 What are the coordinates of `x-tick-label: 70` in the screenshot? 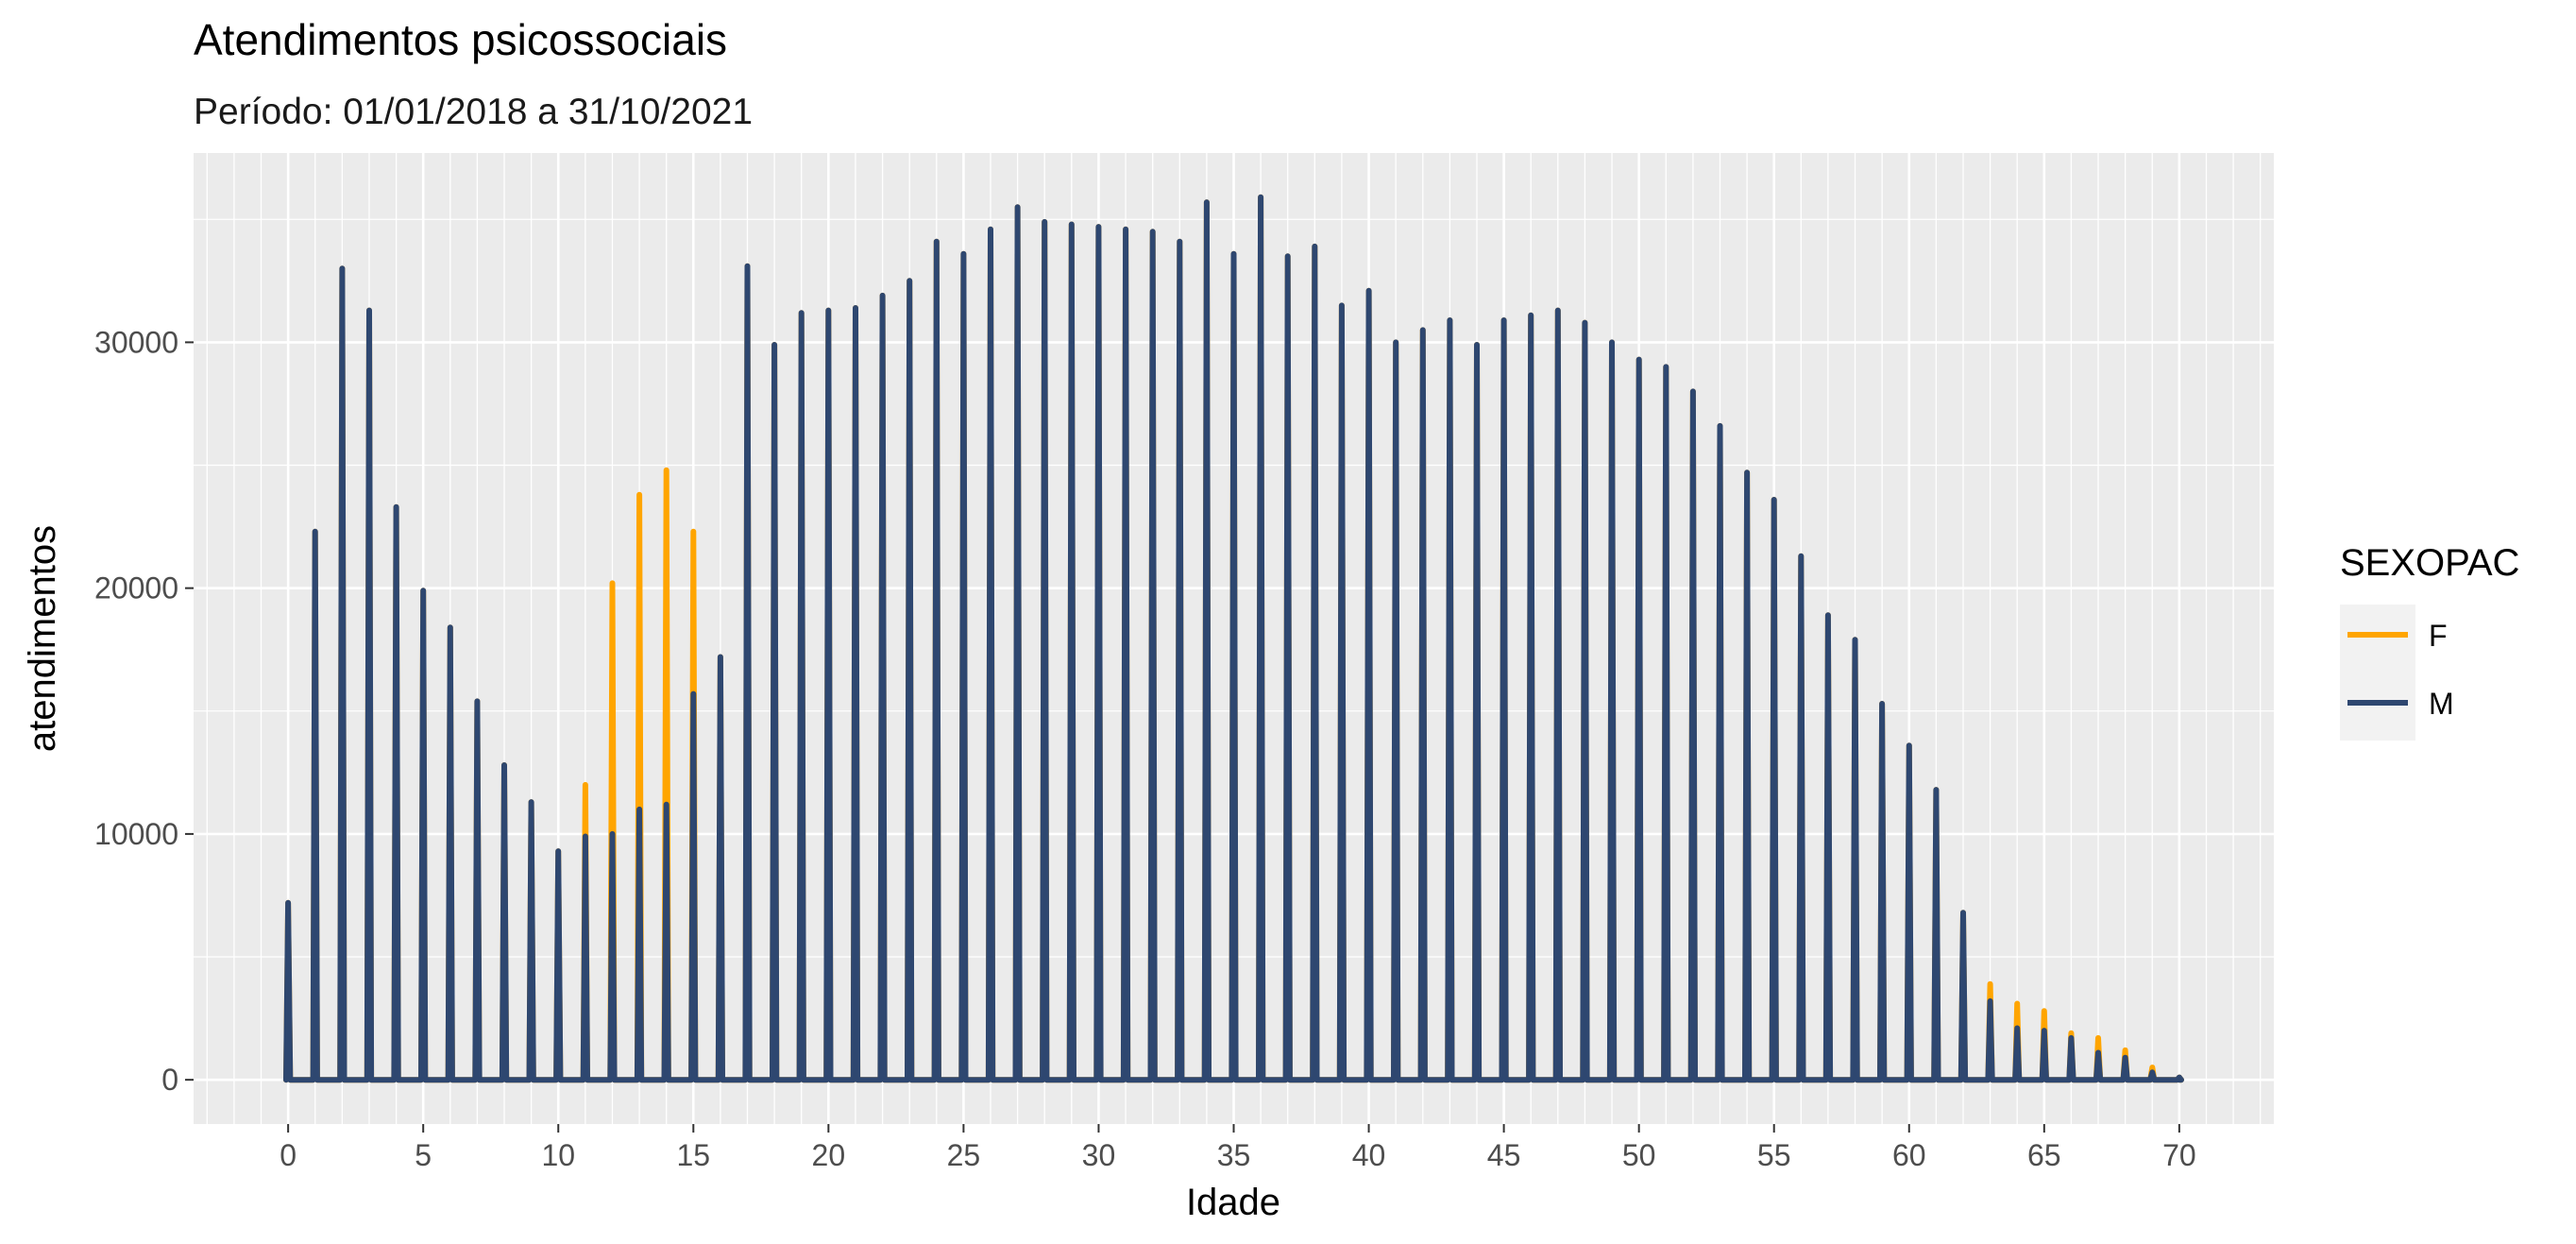 It's located at (2179, 1155).